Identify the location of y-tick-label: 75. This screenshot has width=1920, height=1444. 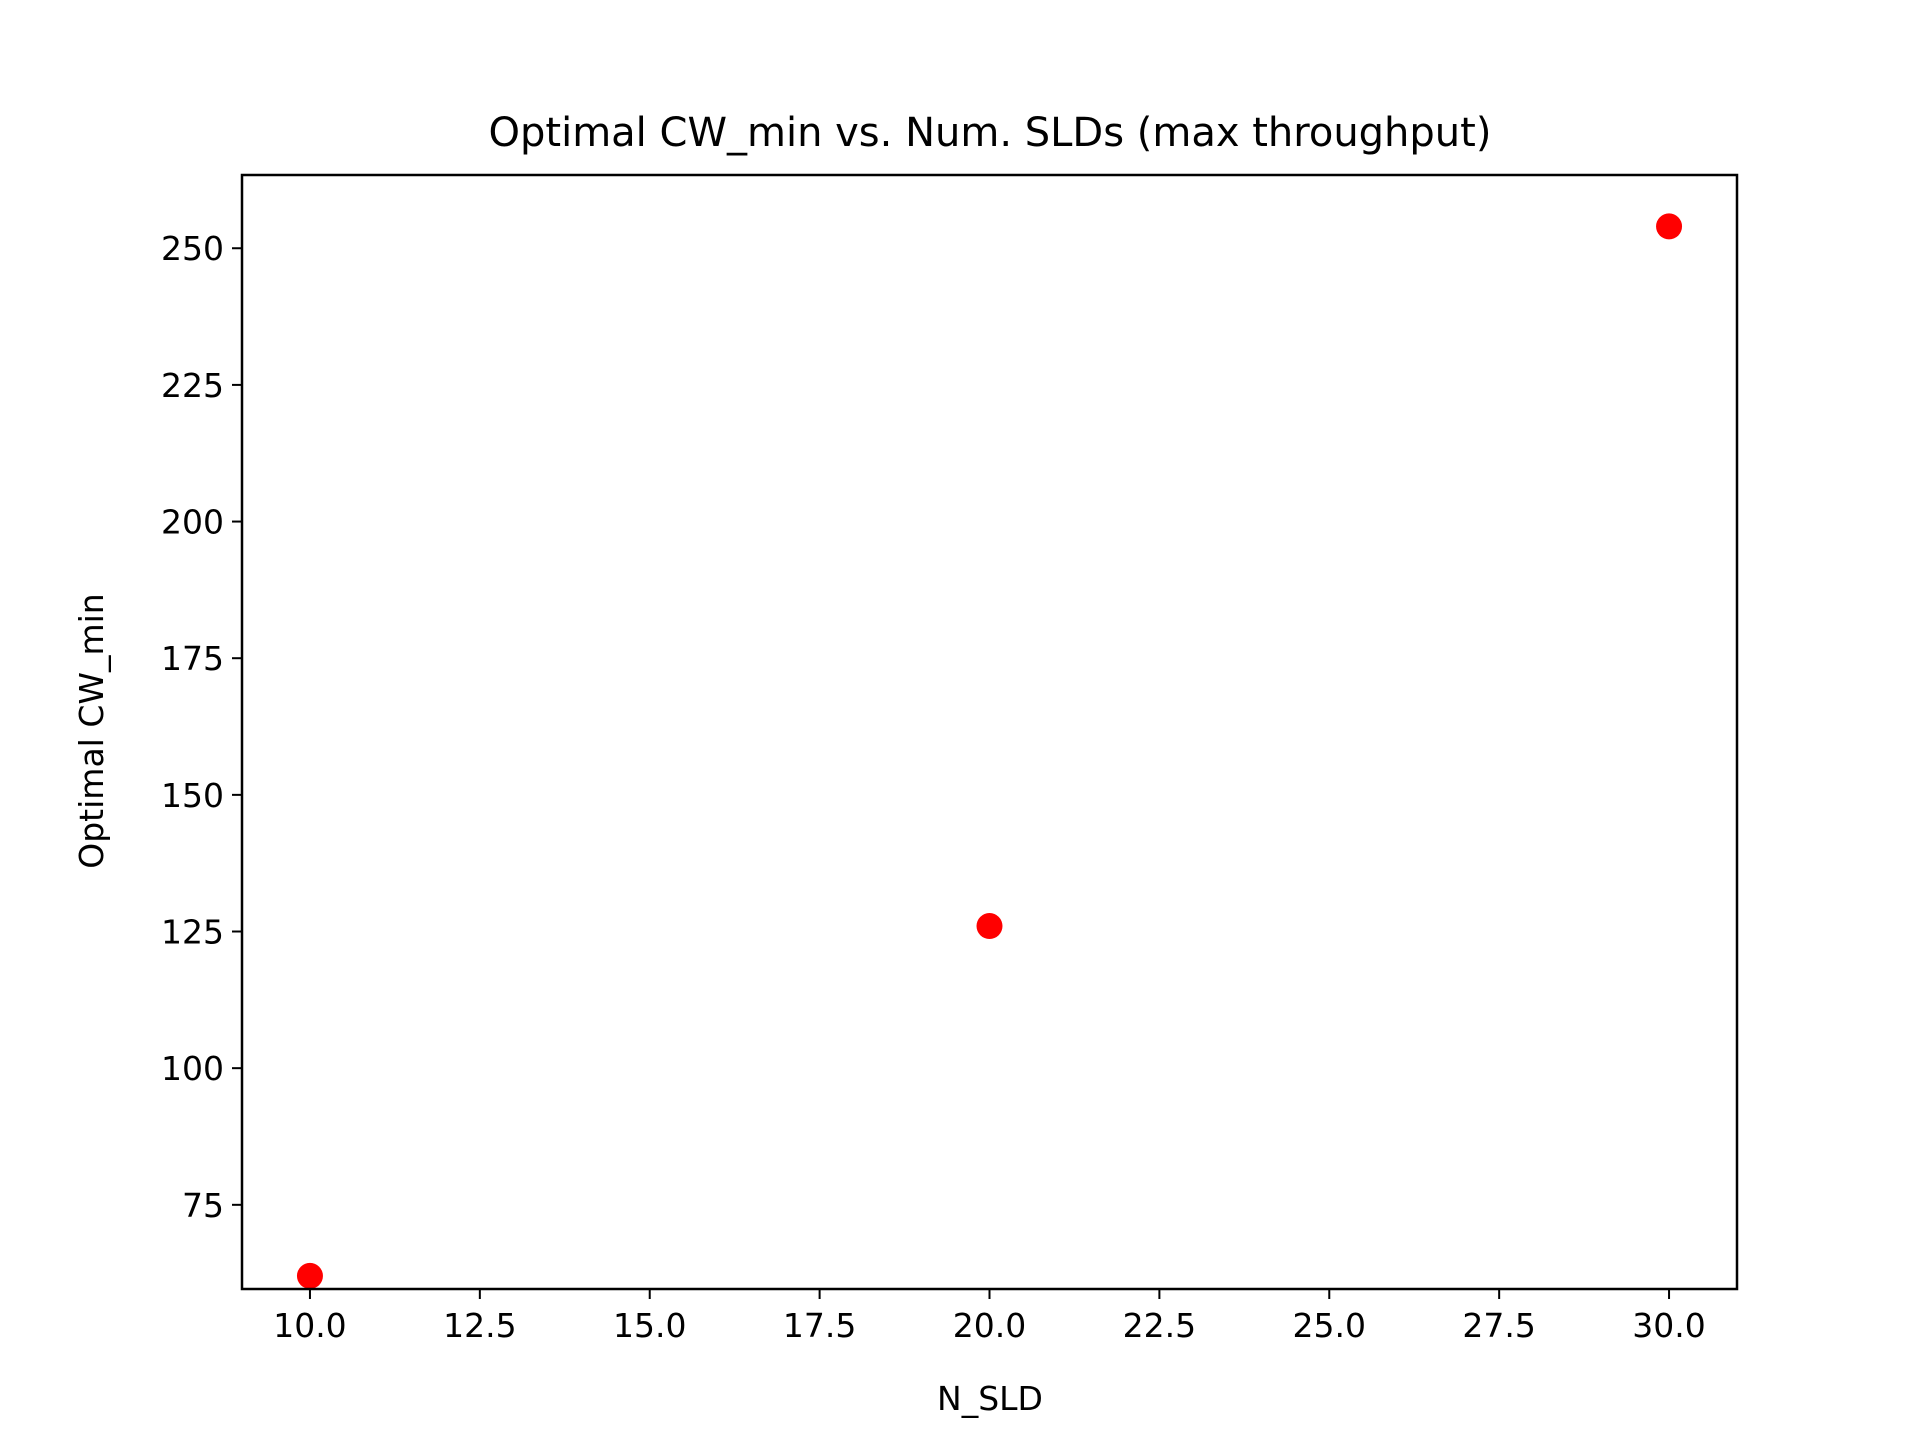
(203, 1205).